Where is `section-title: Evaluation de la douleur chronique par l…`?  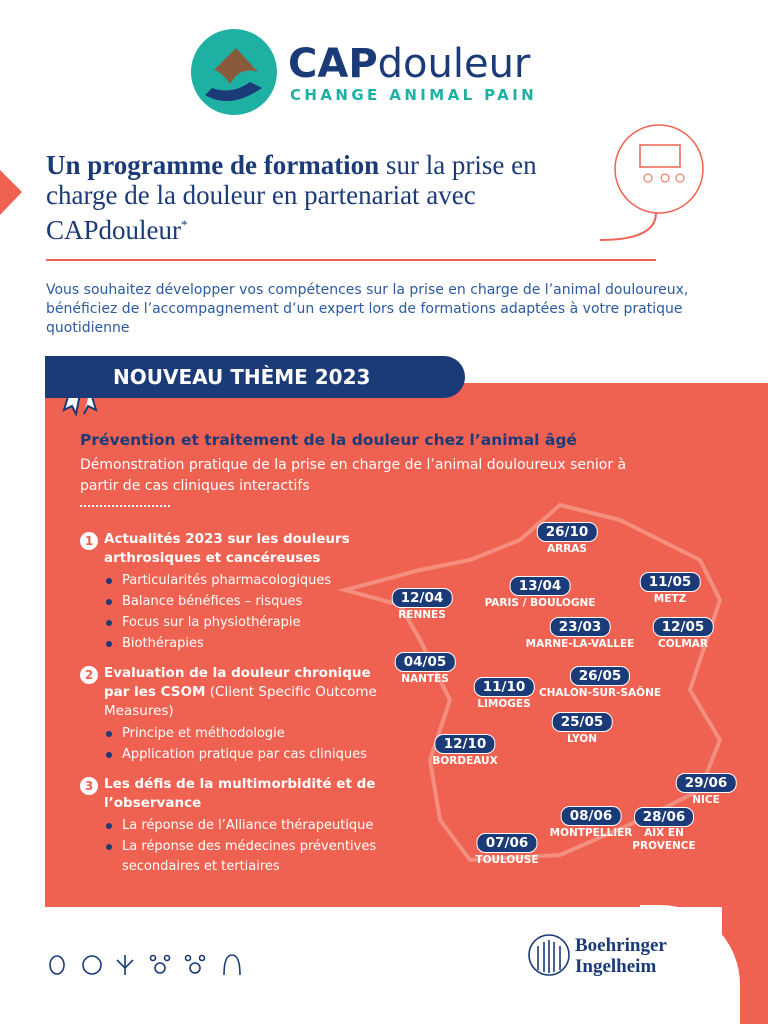 section-title: Evaluation de la douleur chronique par l… is located at coordinates (242, 692).